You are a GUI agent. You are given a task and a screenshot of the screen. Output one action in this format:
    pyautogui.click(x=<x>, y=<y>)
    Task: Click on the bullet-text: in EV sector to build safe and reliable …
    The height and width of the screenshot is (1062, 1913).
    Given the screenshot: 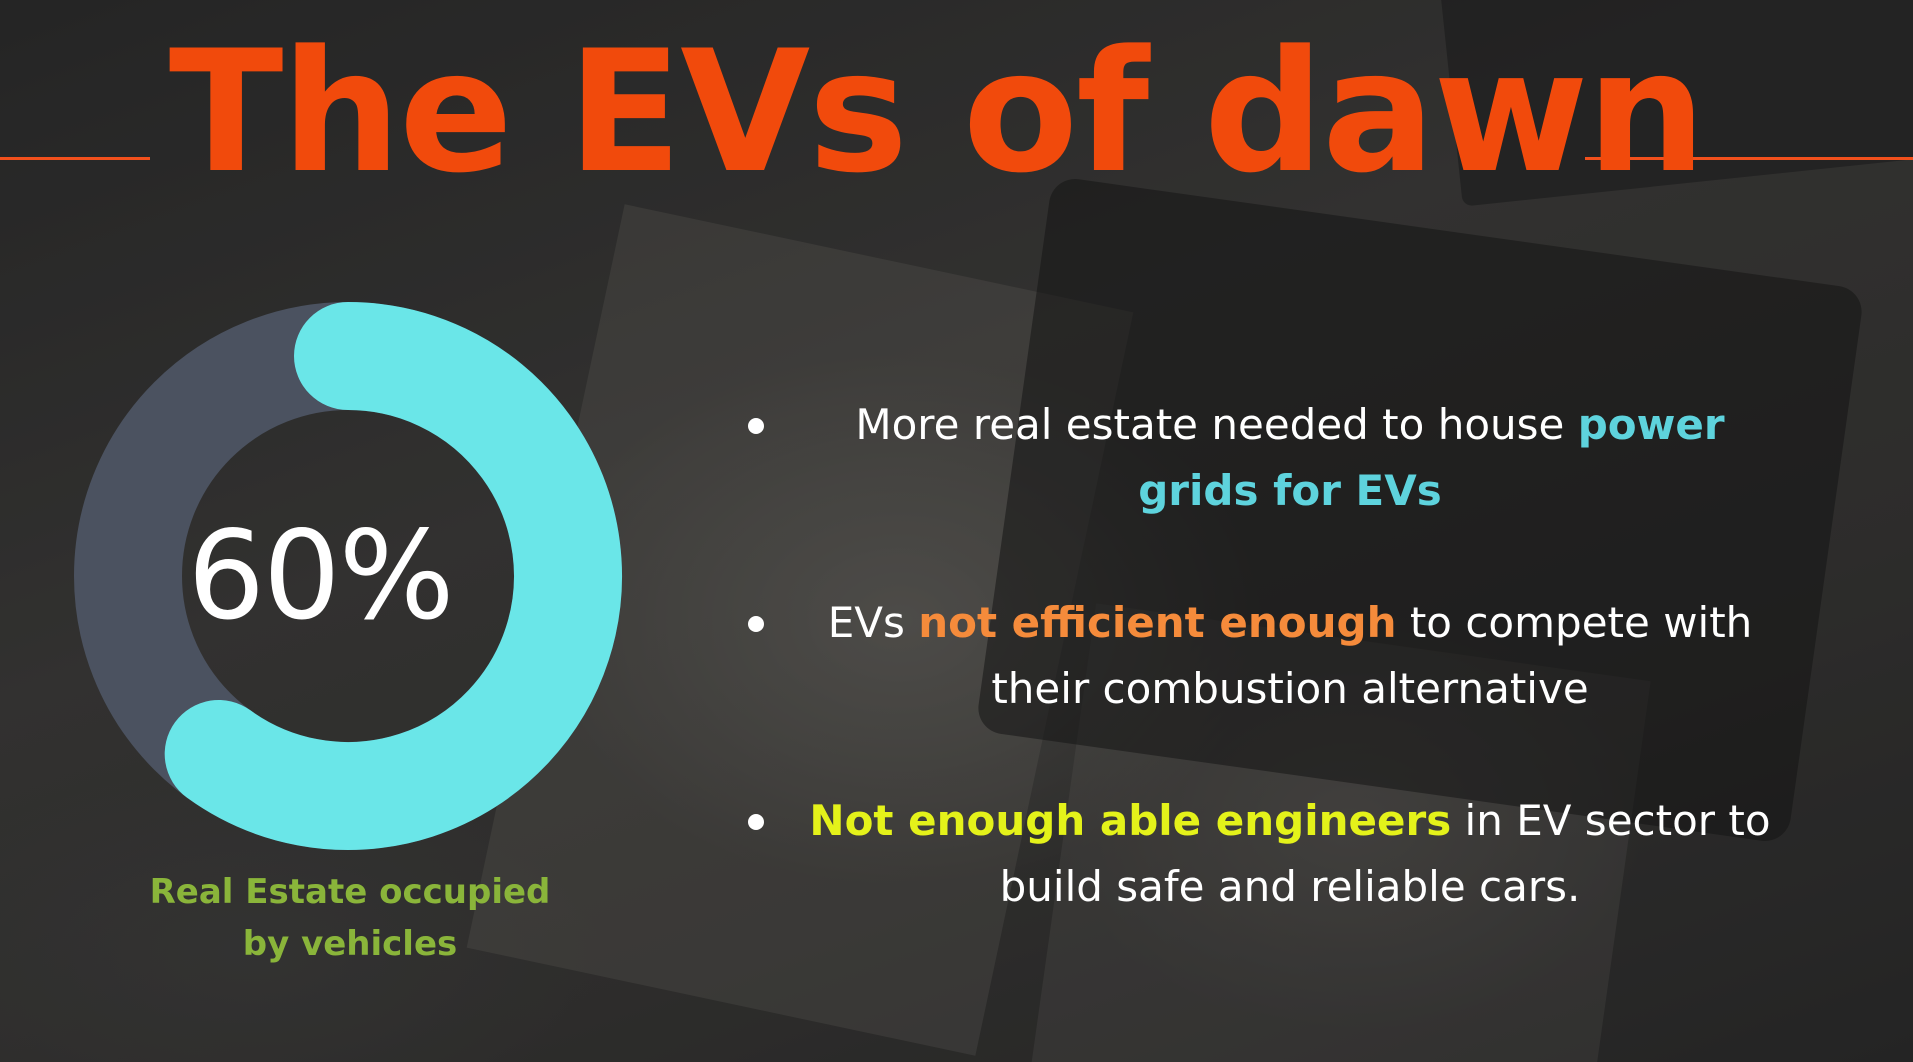 What is the action you would take?
    pyautogui.click(x=1385, y=853)
    